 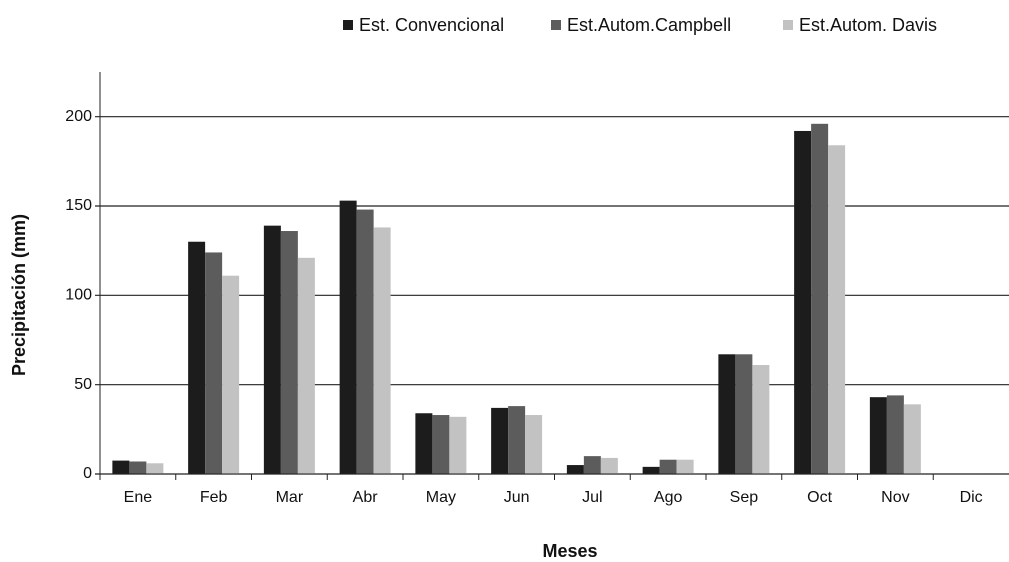 What do you see at coordinates (19, 295) in the screenshot?
I see `y-axis-title: Precipitación (mm)` at bounding box center [19, 295].